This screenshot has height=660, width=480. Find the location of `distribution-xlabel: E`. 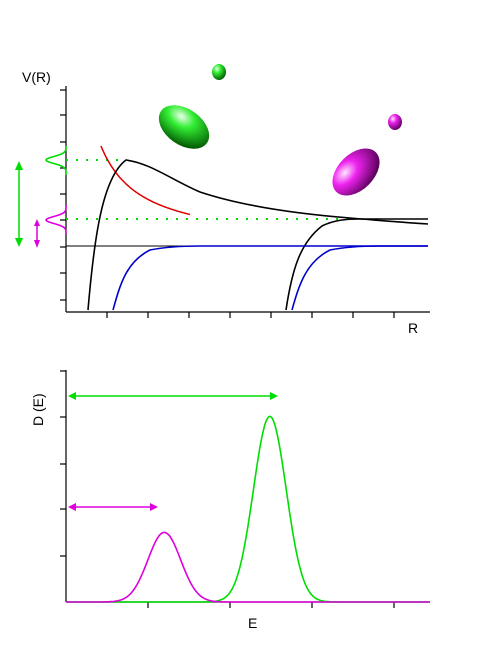

distribution-xlabel: E is located at coordinates (252, 623).